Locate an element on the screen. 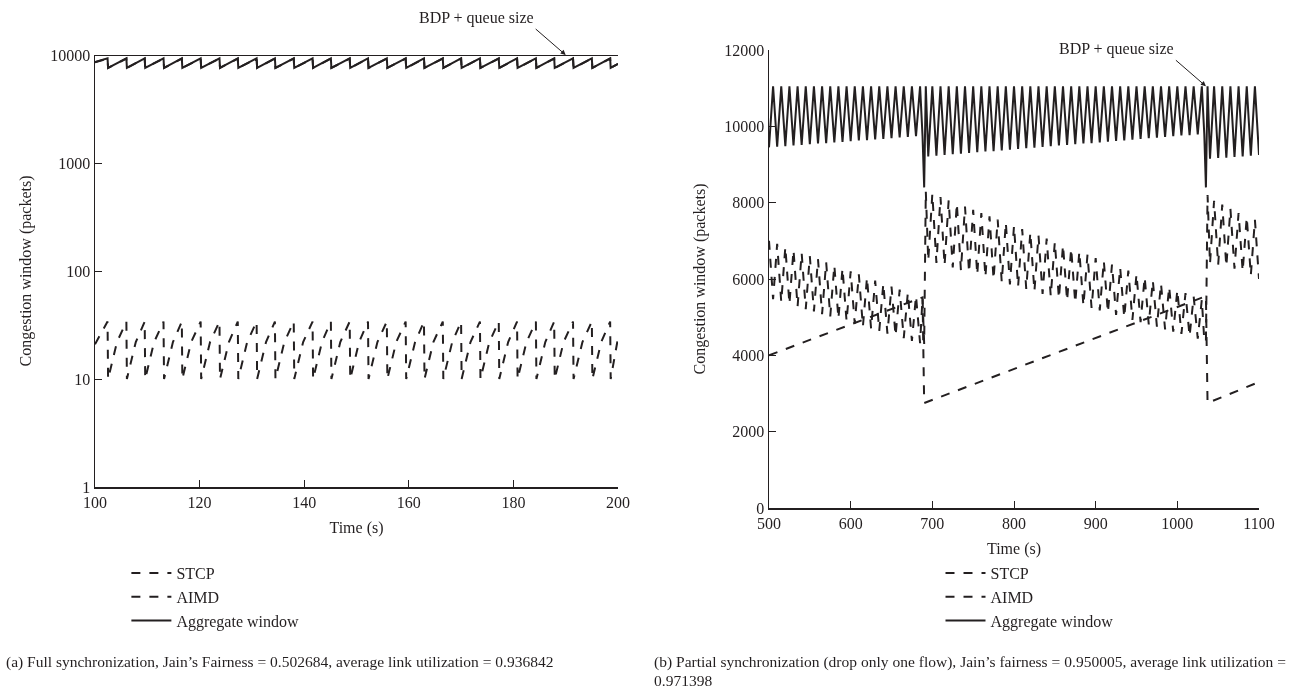 The height and width of the screenshot is (695, 1295). y-tick-label: 1 is located at coordinates (86, 487).